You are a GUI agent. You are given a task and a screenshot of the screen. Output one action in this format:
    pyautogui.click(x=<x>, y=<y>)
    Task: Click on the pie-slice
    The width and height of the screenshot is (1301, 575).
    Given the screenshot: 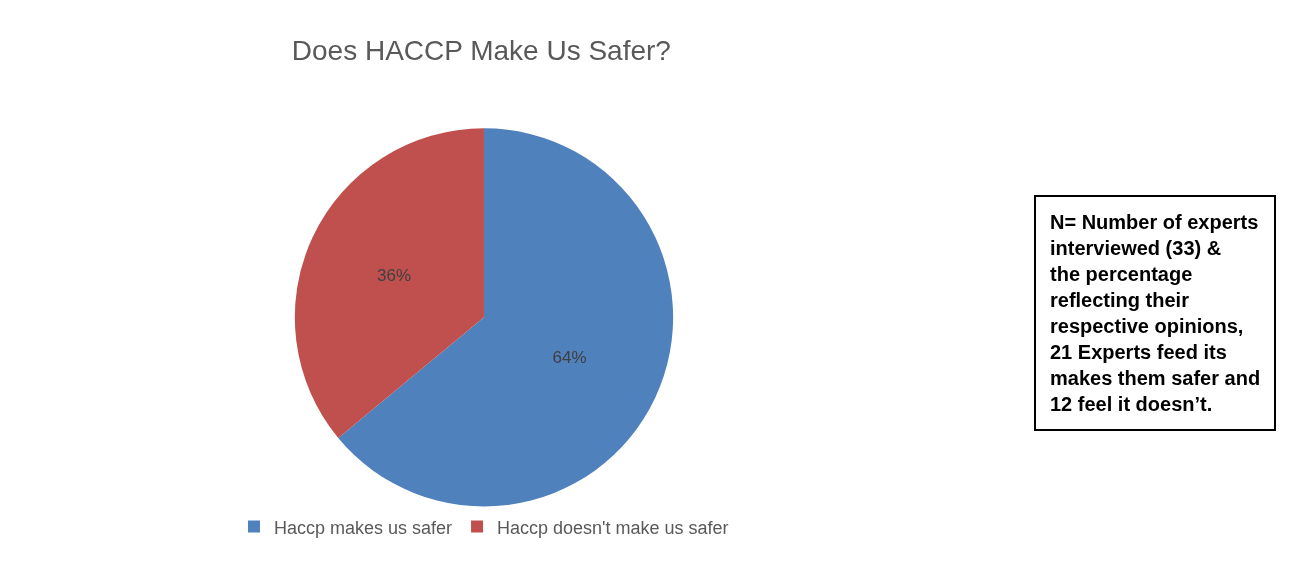 What is the action you would take?
    pyautogui.click(x=389, y=283)
    